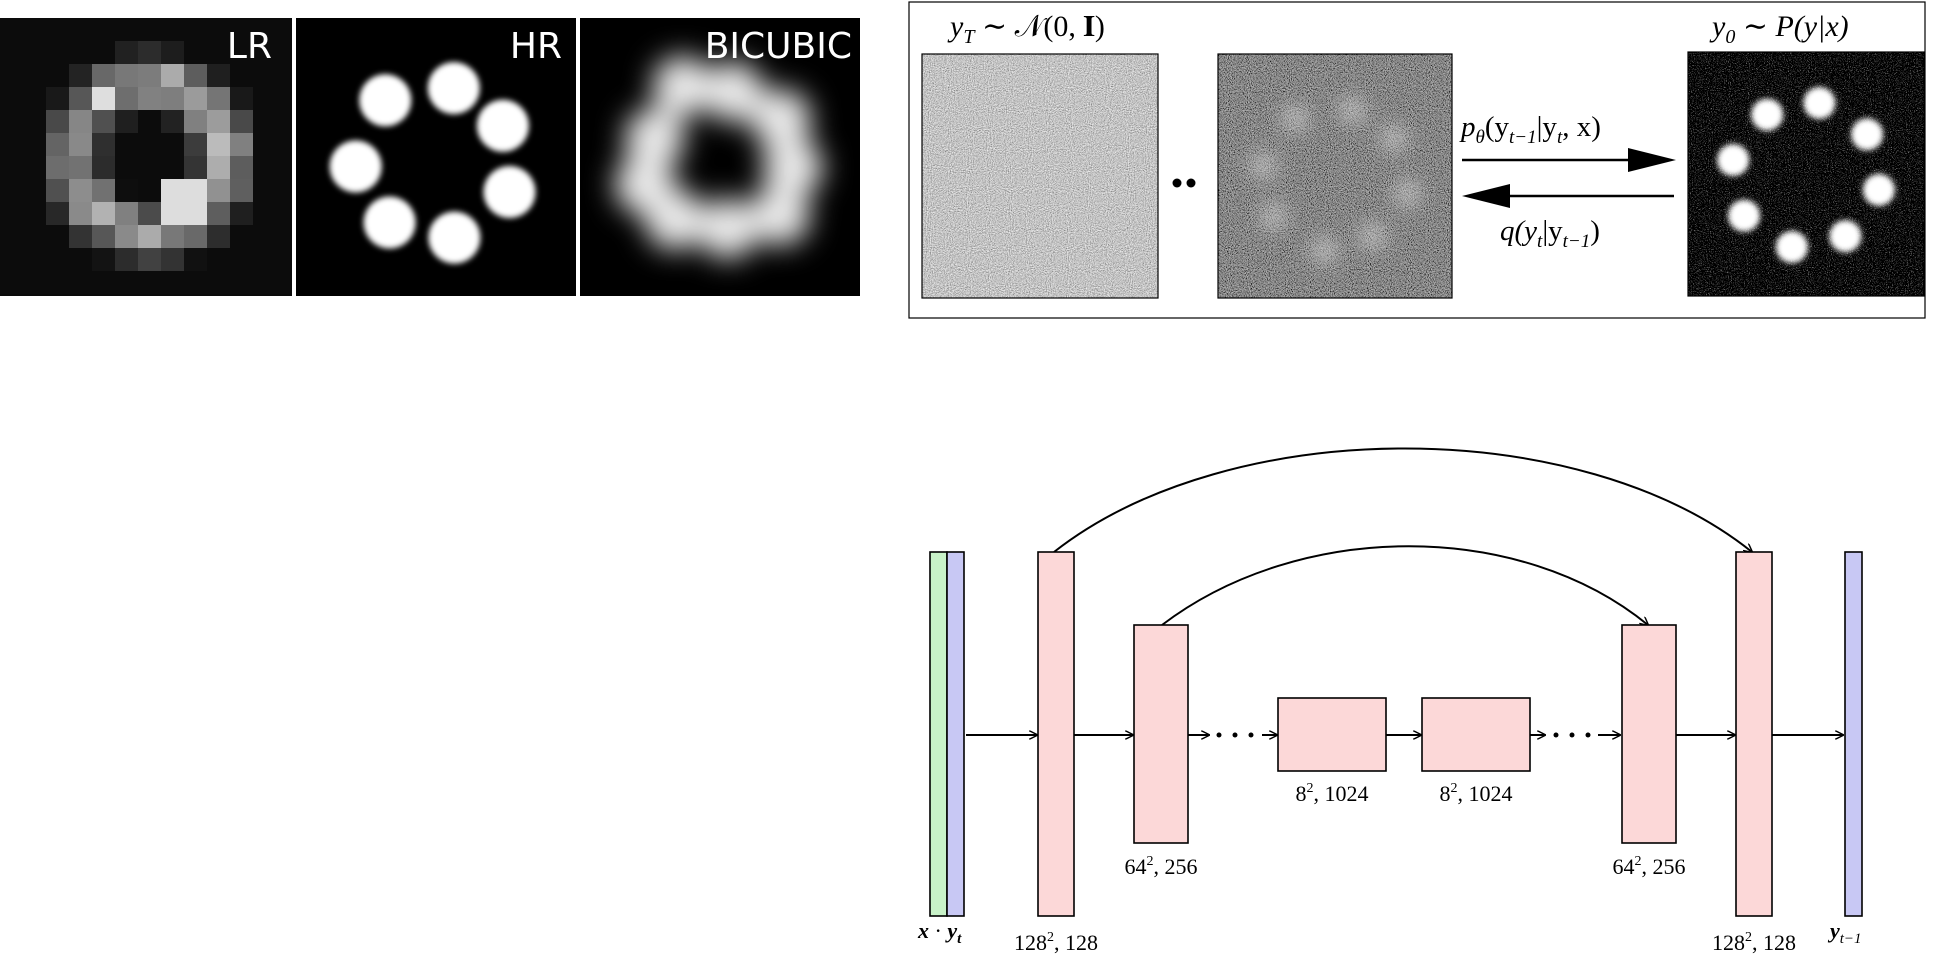  Describe the element at coordinates (1332, 793) in the screenshot. I see `dim-label-8-a: 82, 1024` at that location.